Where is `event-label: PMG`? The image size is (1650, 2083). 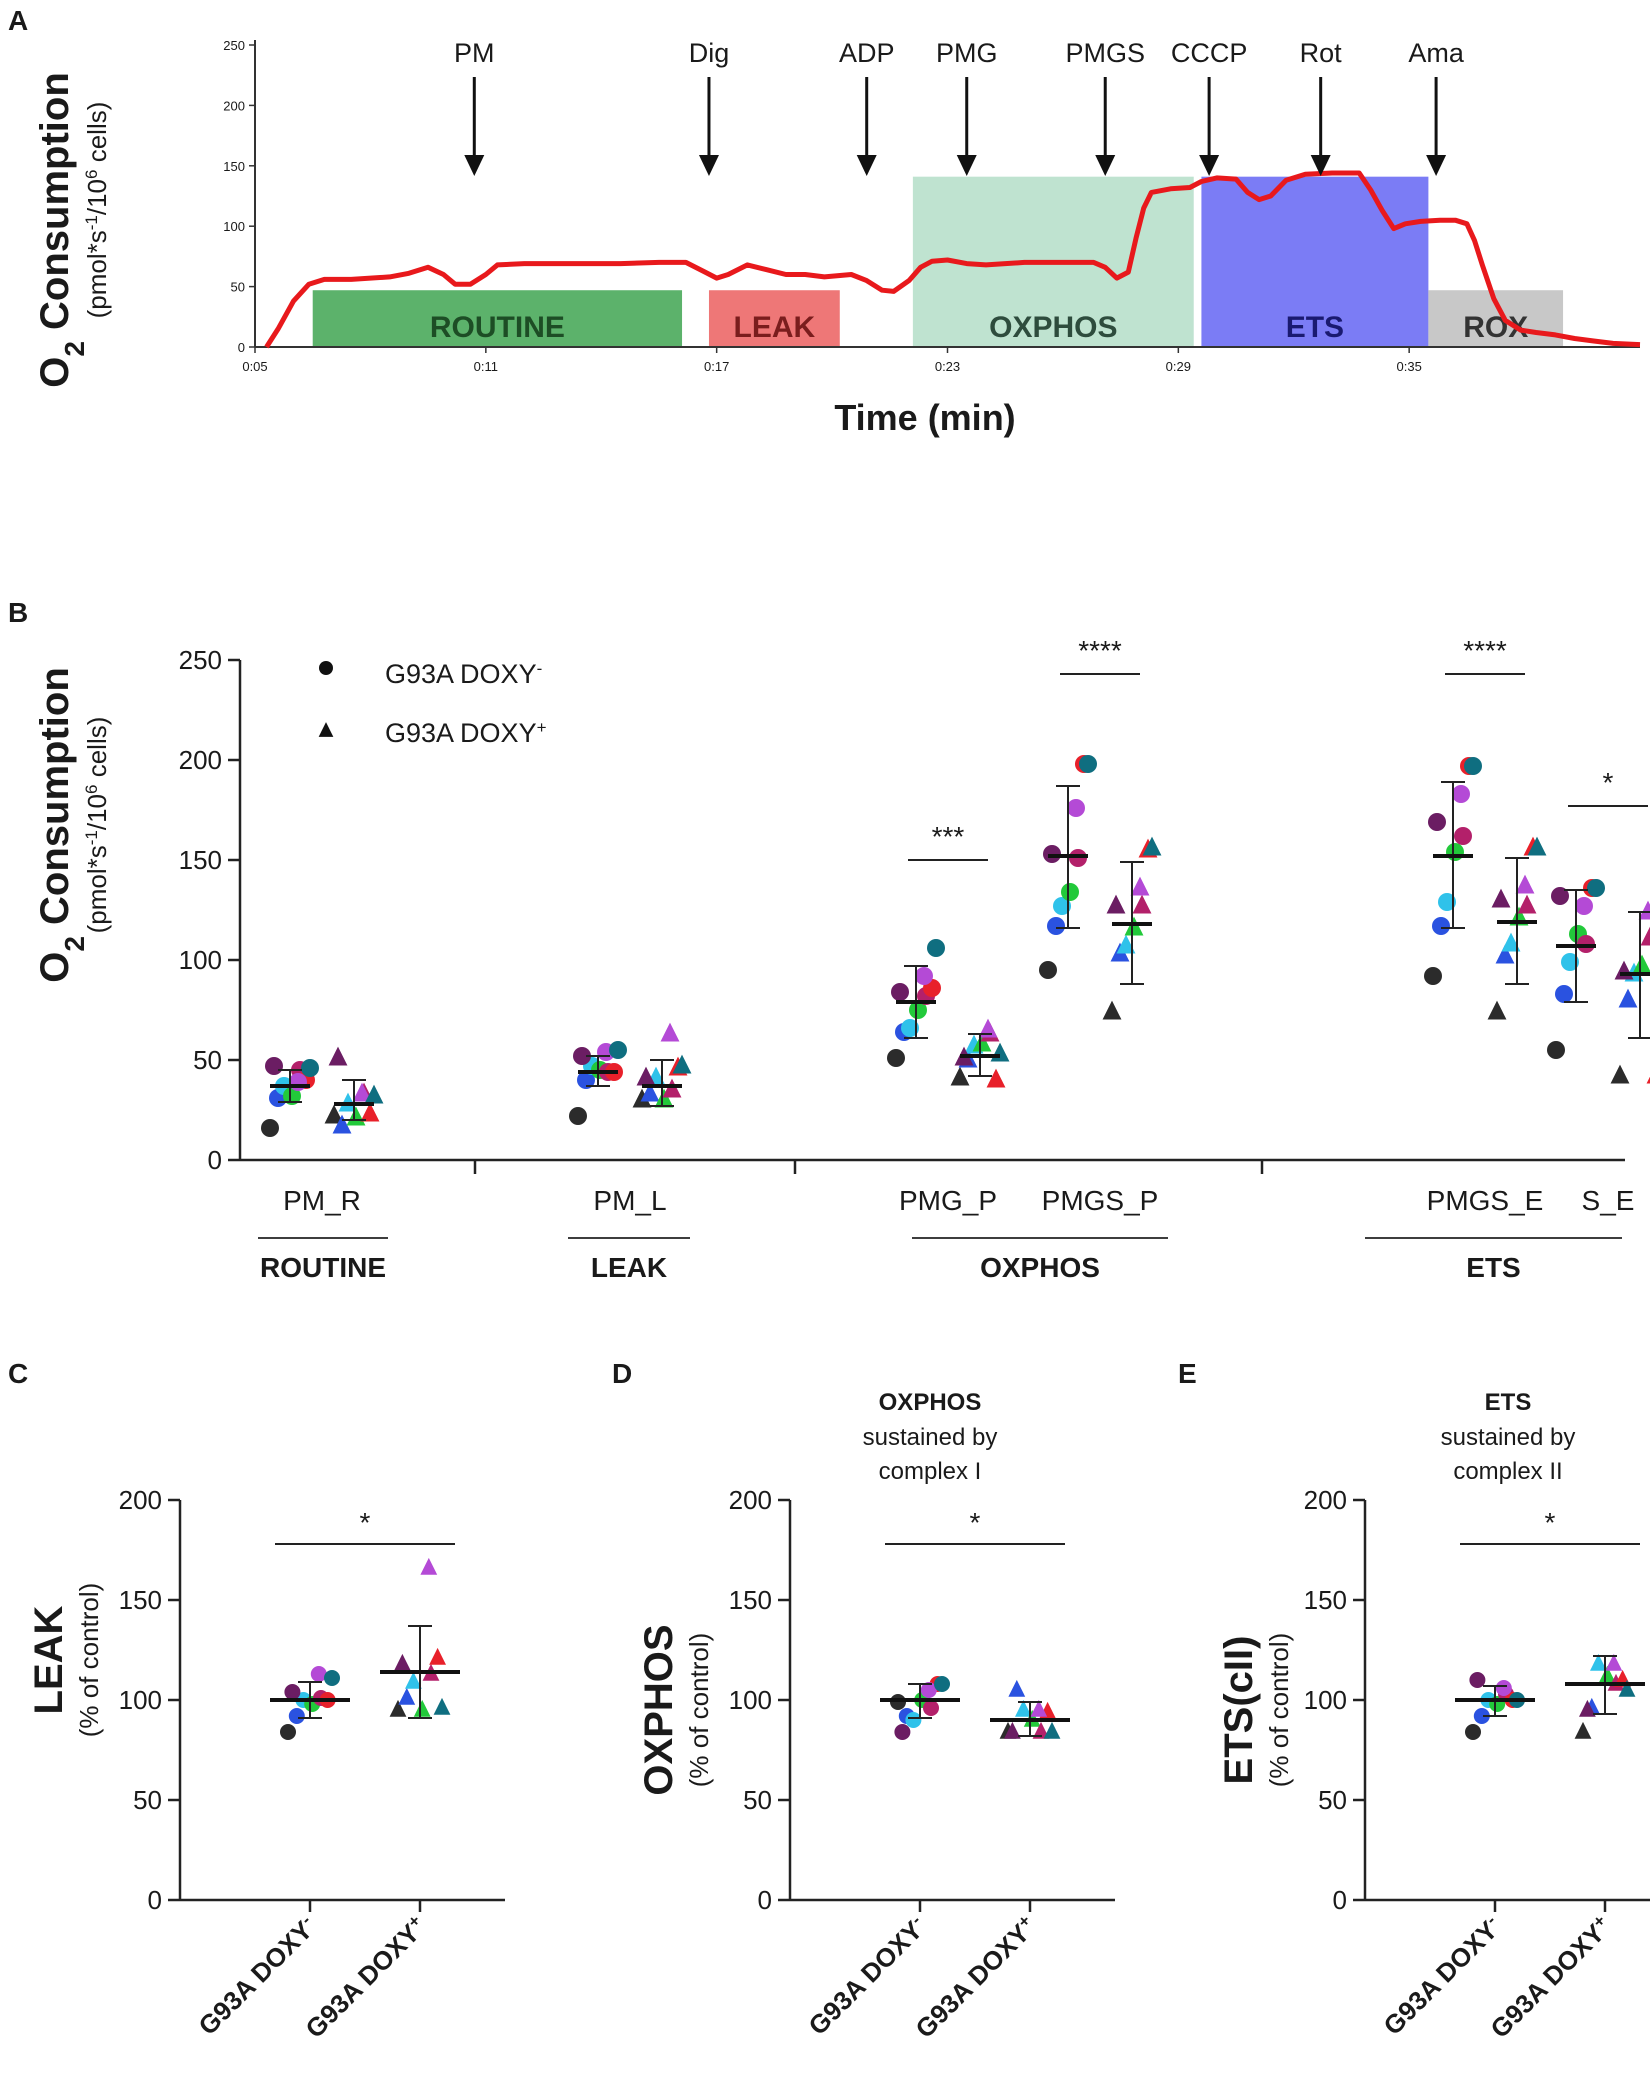
event-label: PMG is located at coordinates (967, 53).